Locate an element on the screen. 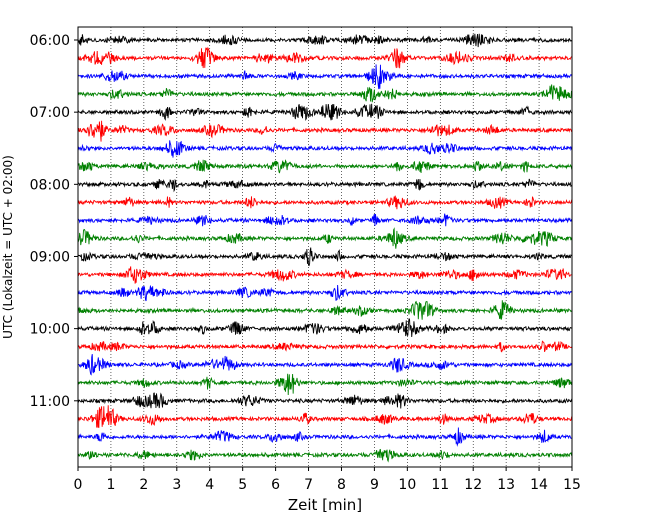 Image resolution: width=650 pixels, height=520 pixels. y-tick-label-0800: 08:00 is located at coordinates (50, 185).